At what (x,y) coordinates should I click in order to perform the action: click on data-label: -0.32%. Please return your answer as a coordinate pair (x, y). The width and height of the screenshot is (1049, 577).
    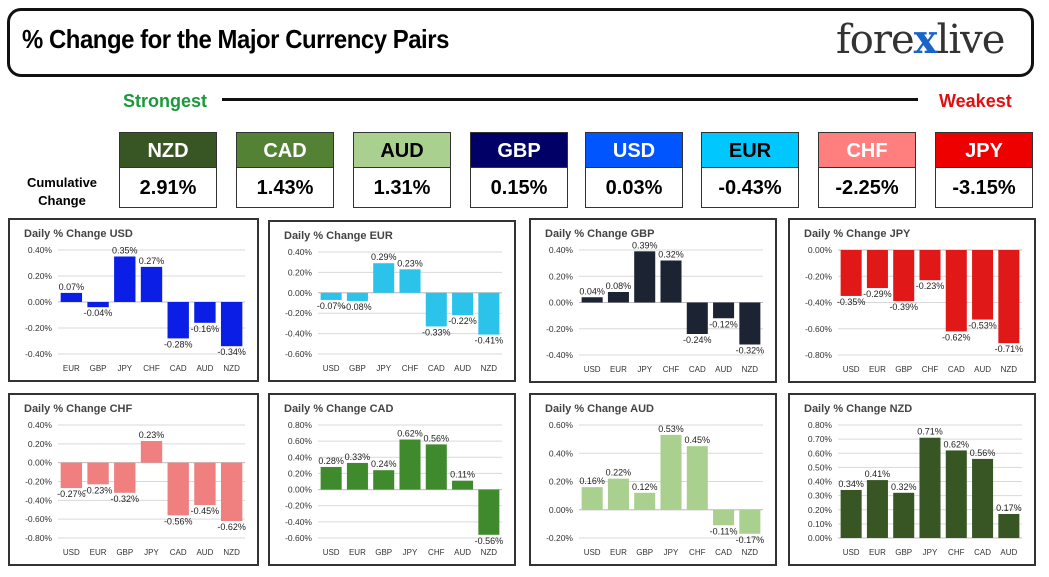
    Looking at the image, I should click on (125, 499).